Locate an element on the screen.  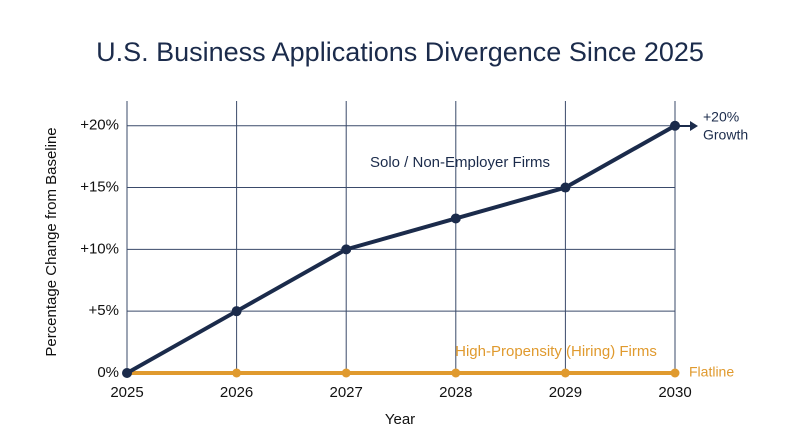
x-tick-label: 2027 is located at coordinates (346, 392).